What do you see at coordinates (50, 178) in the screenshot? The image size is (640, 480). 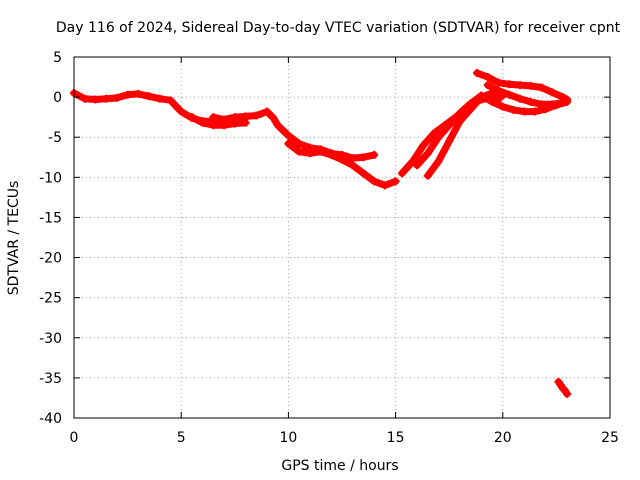 I see `y-tick-label: -10` at bounding box center [50, 178].